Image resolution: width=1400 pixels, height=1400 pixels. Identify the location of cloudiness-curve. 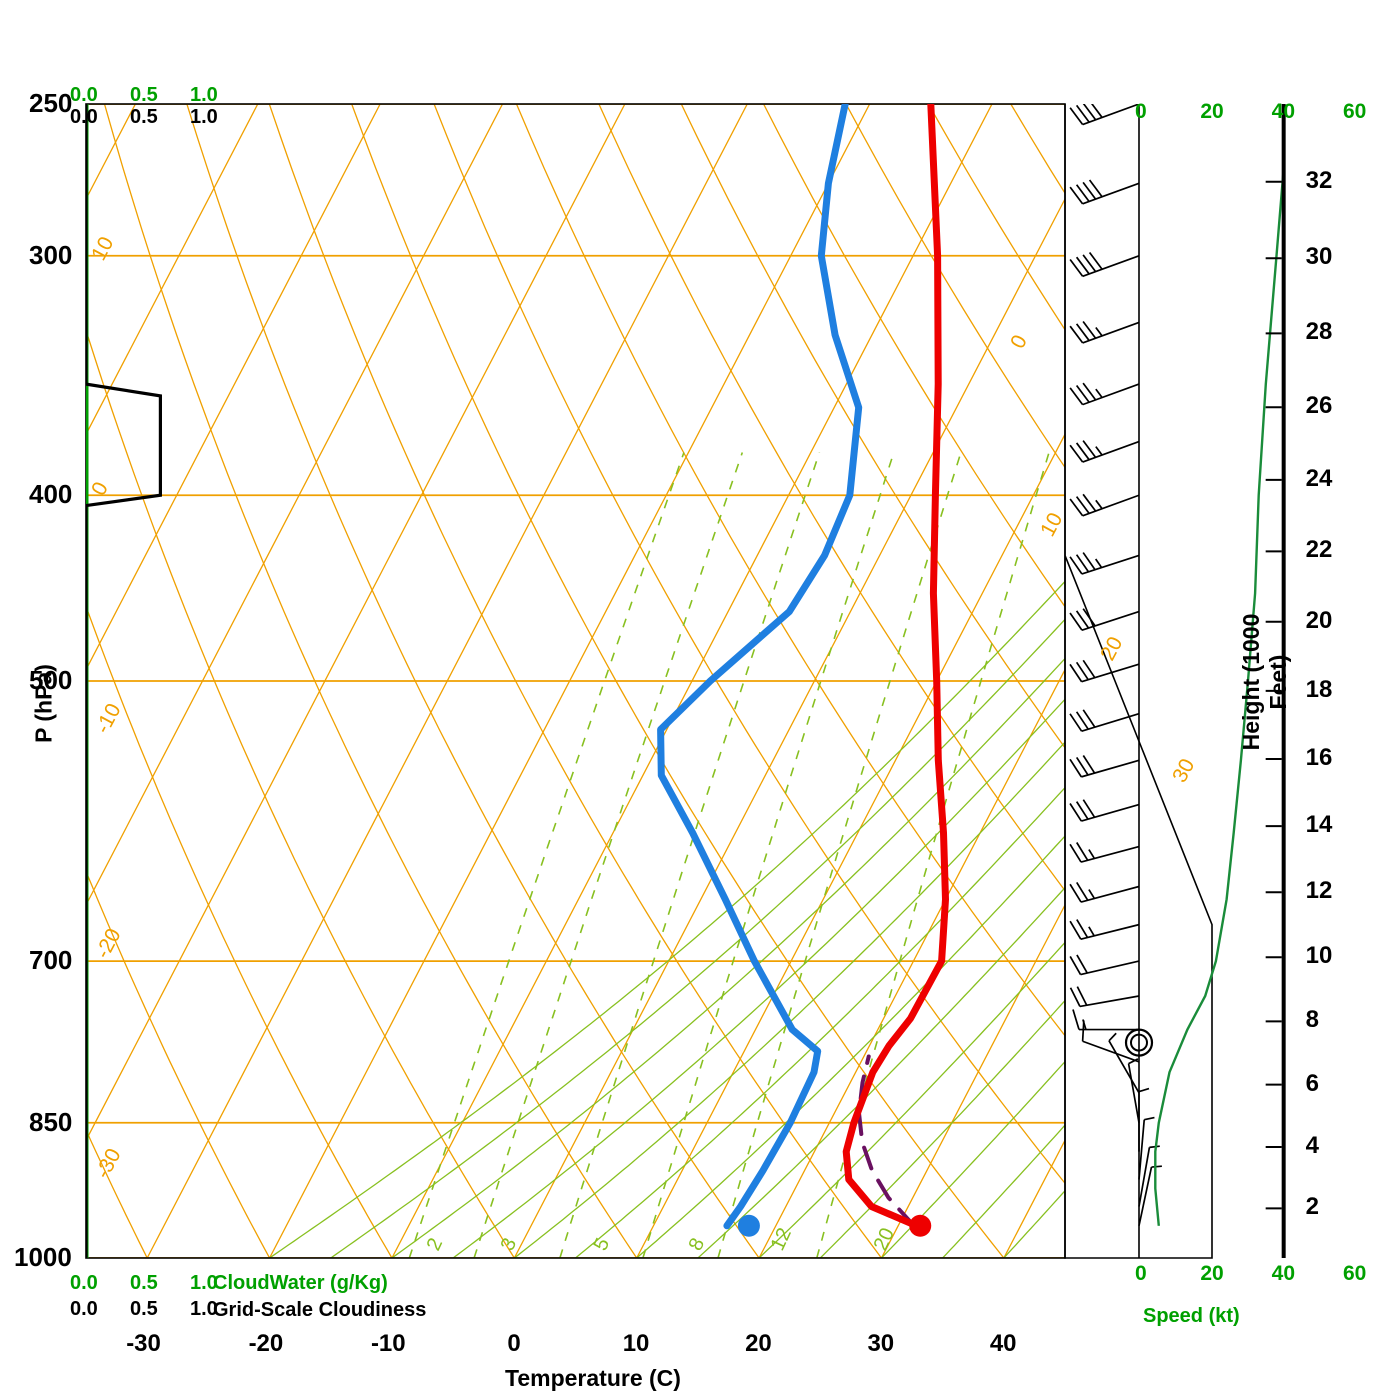
(124, 681).